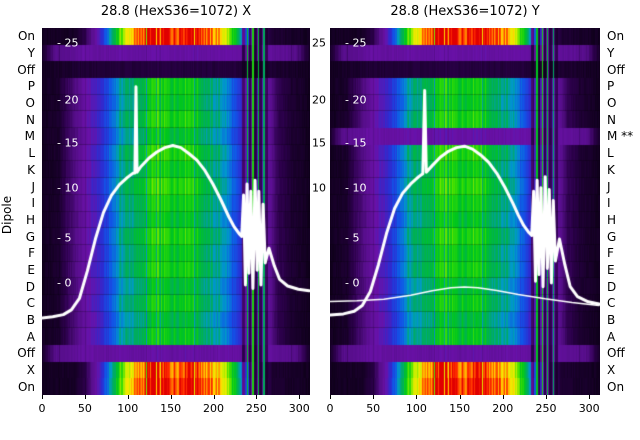 This screenshot has height=440, width=640. Describe the element at coordinates (29, 136) in the screenshot. I see `dipole-row-label: M` at that location.